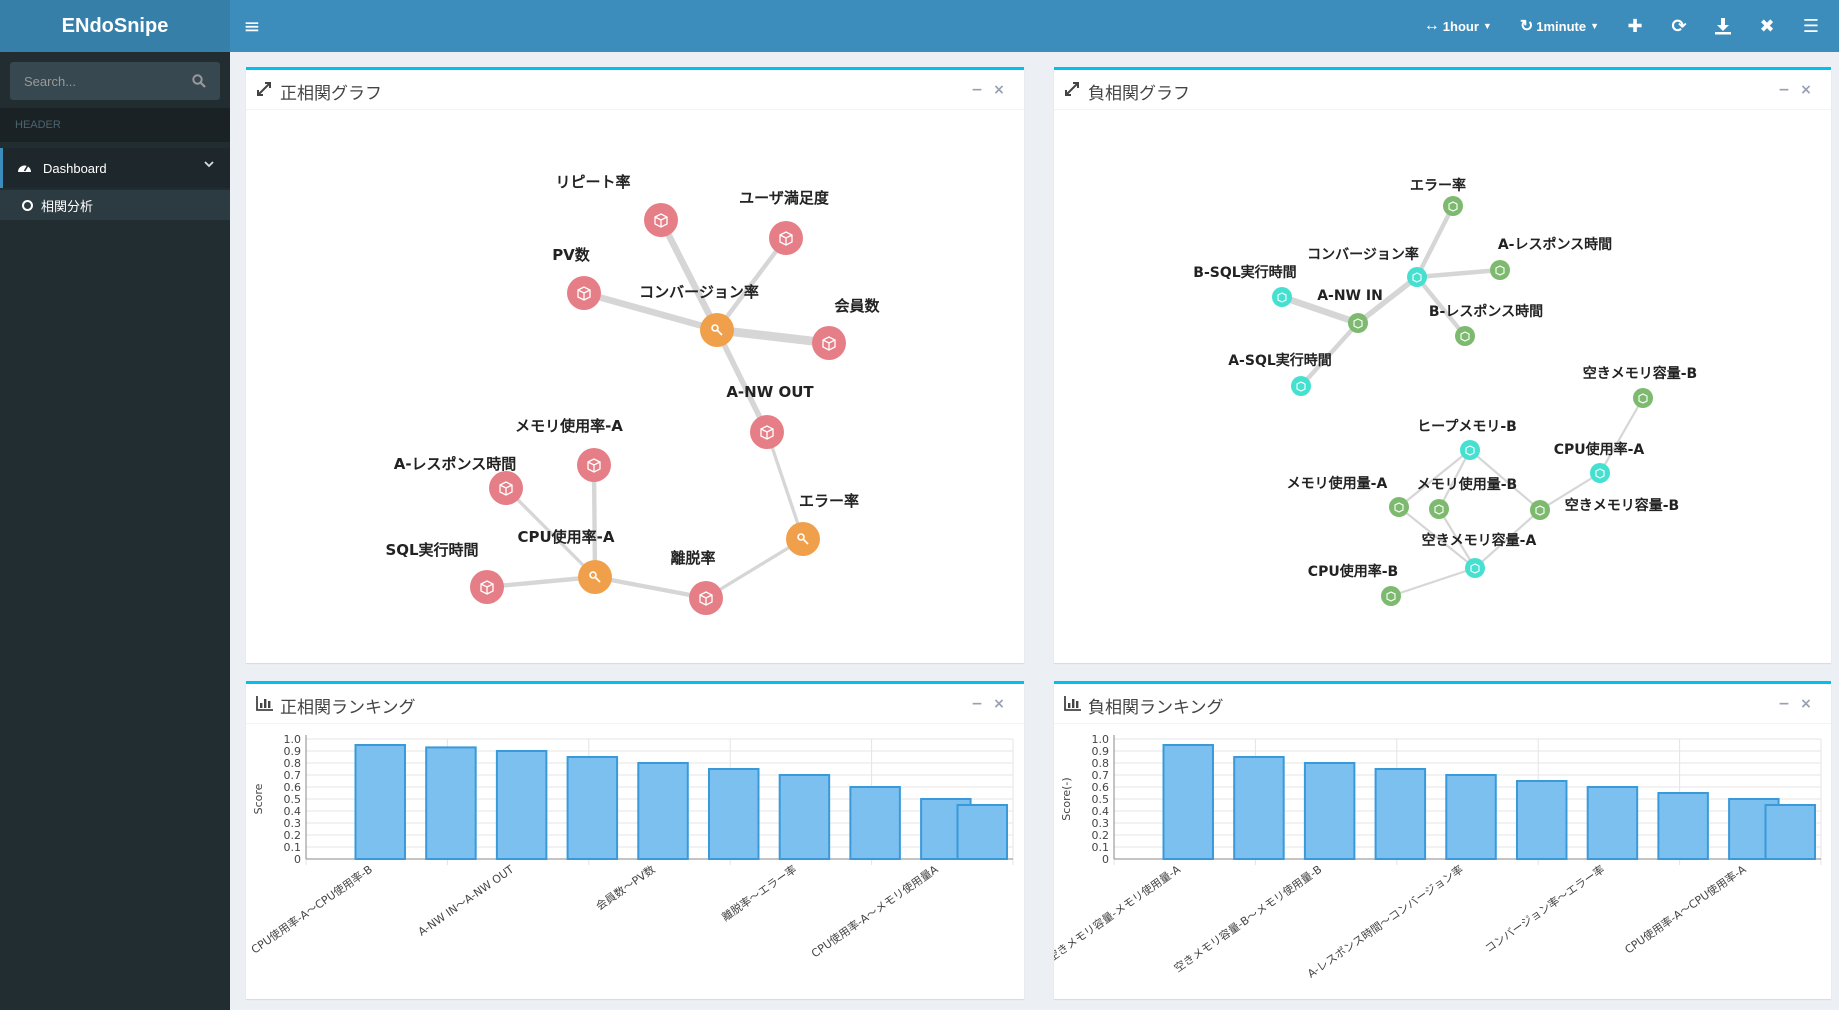 This screenshot has height=1010, width=1839. I want to click on app-logo: ENdoSnipe, so click(115, 26).